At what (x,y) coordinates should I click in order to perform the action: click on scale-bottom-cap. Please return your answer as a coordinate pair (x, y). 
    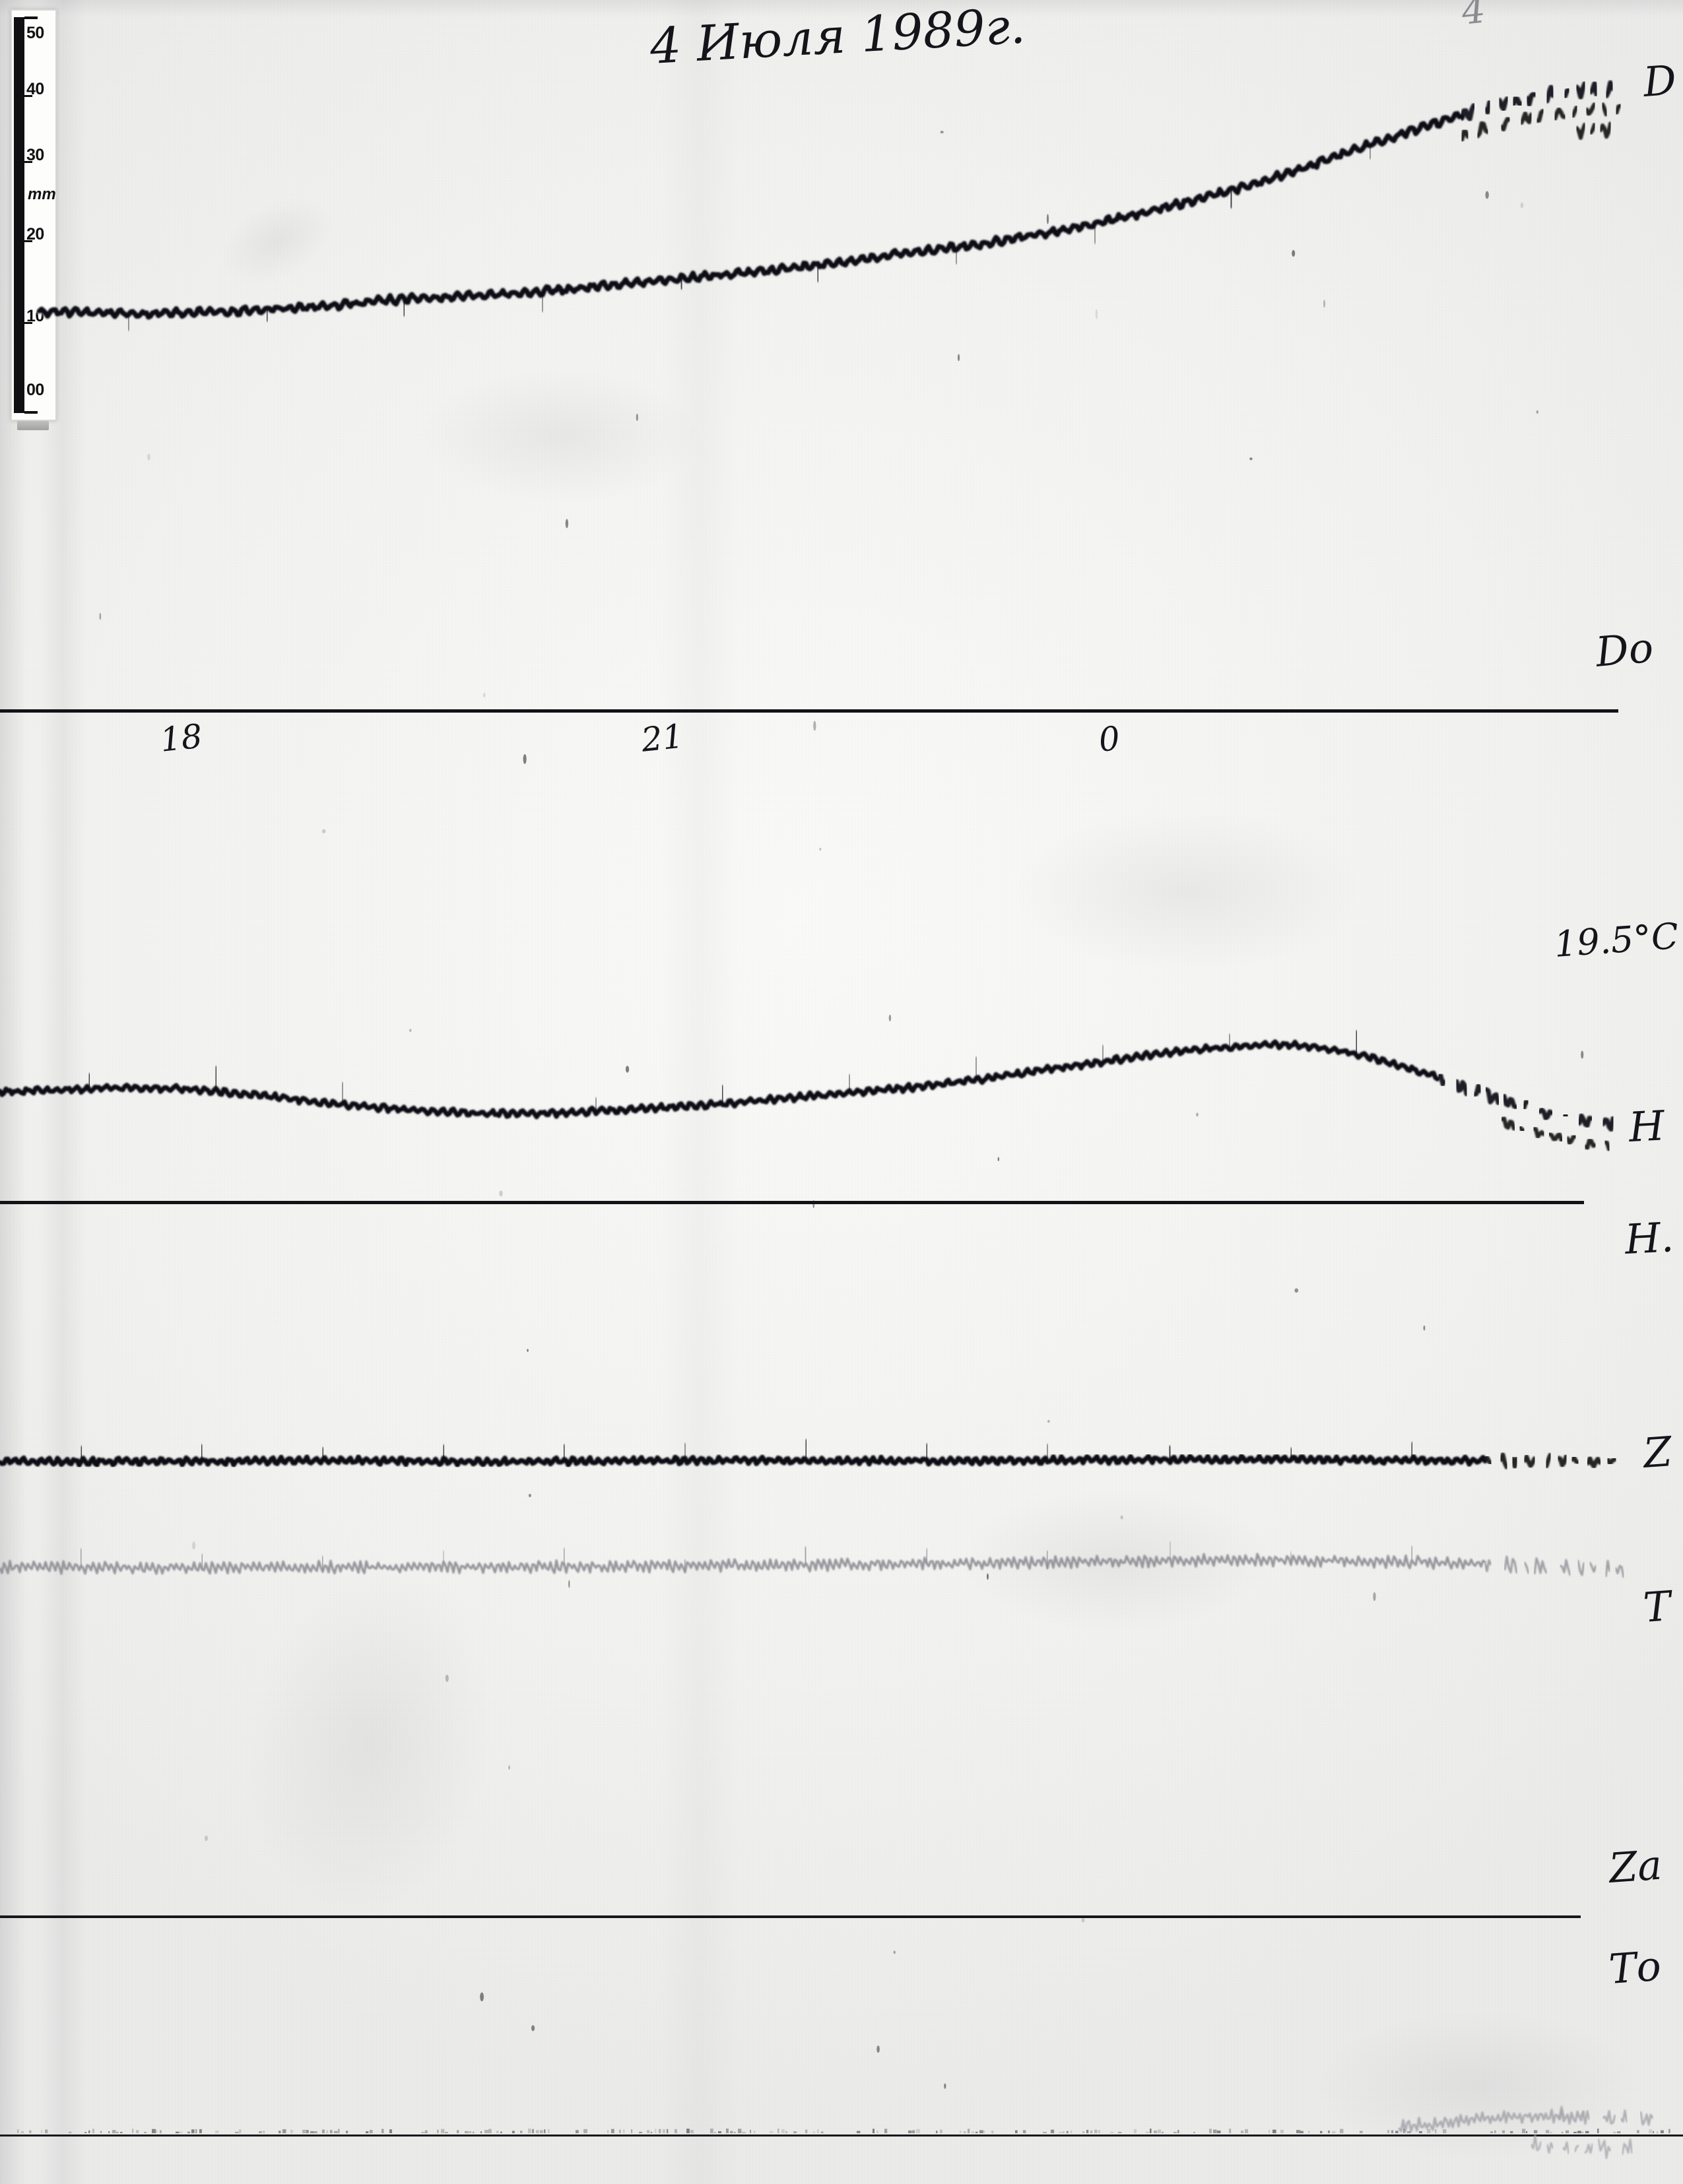
    Looking at the image, I should click on (31, 412).